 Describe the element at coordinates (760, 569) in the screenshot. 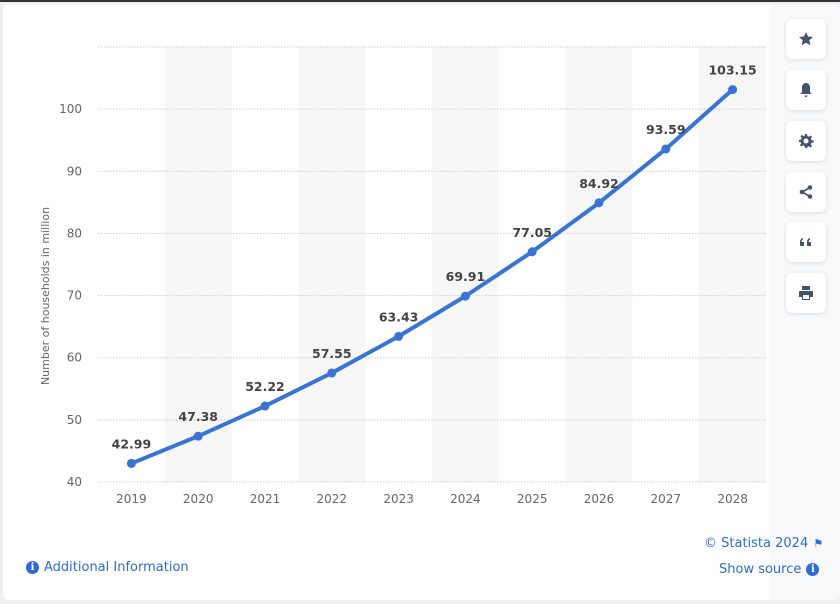

I see `show-source-text: Show source` at that location.